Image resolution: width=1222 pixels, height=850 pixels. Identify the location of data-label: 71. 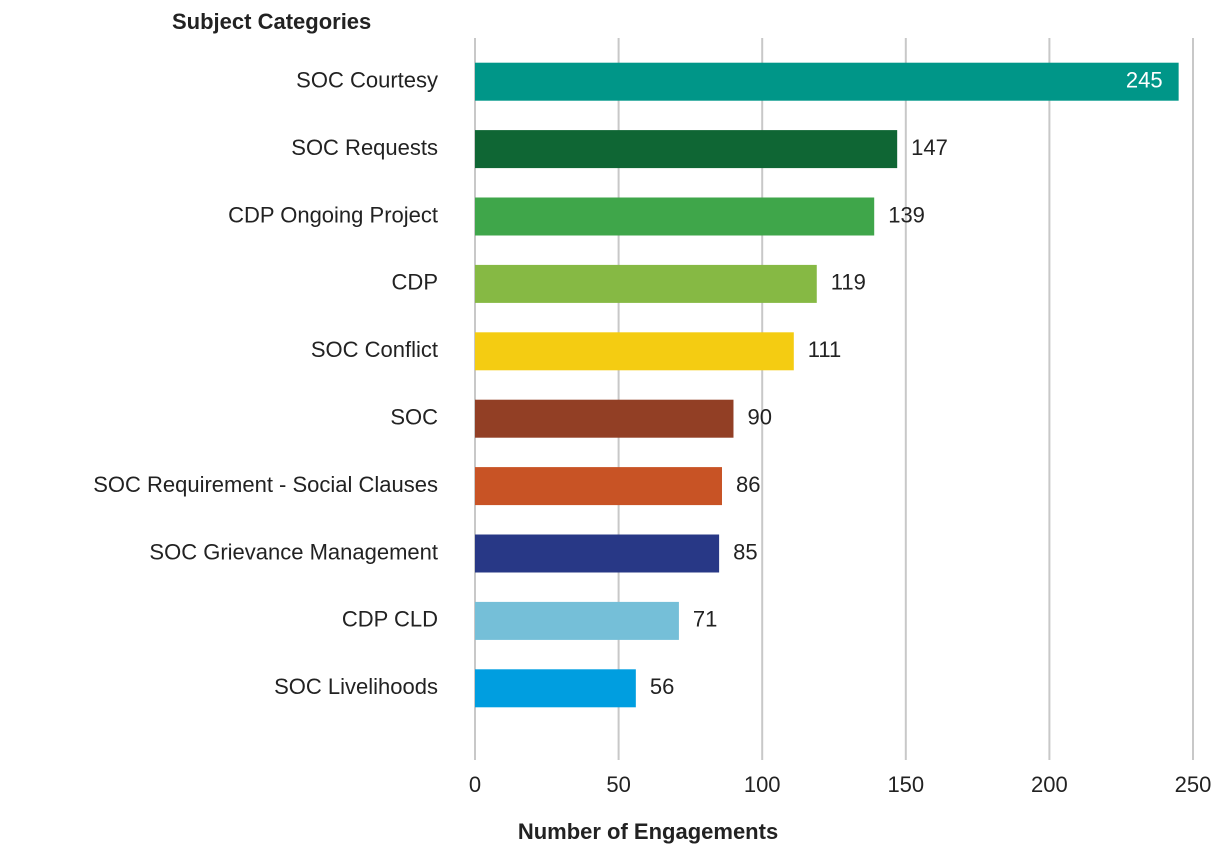
(705, 619).